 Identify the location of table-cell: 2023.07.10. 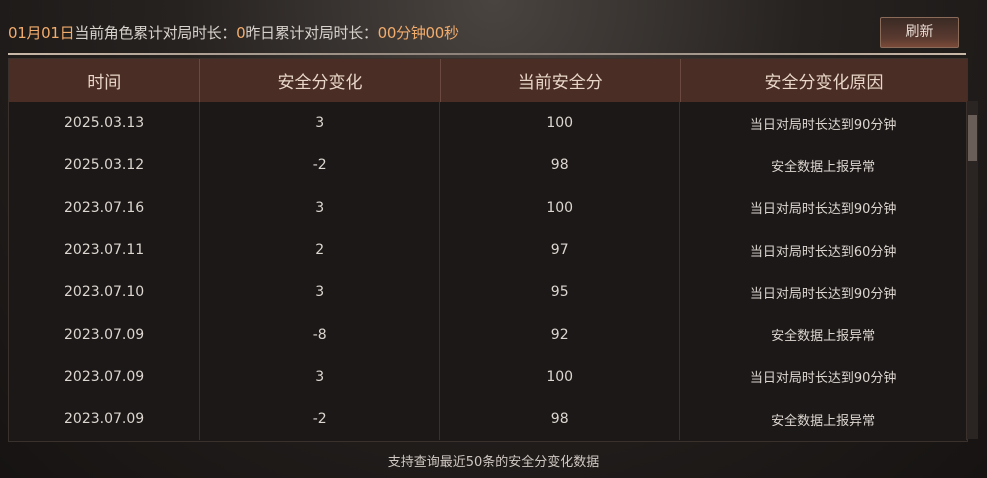
(105, 292).